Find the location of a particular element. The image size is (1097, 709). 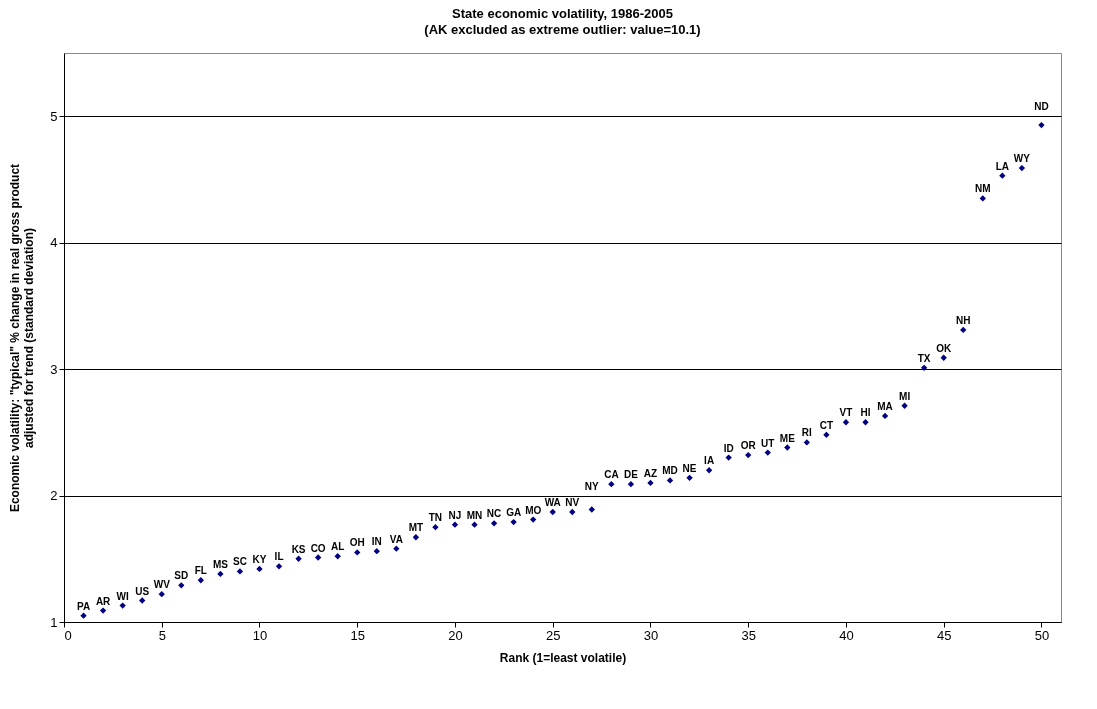

x-tick-label: 0 is located at coordinates (68, 635).